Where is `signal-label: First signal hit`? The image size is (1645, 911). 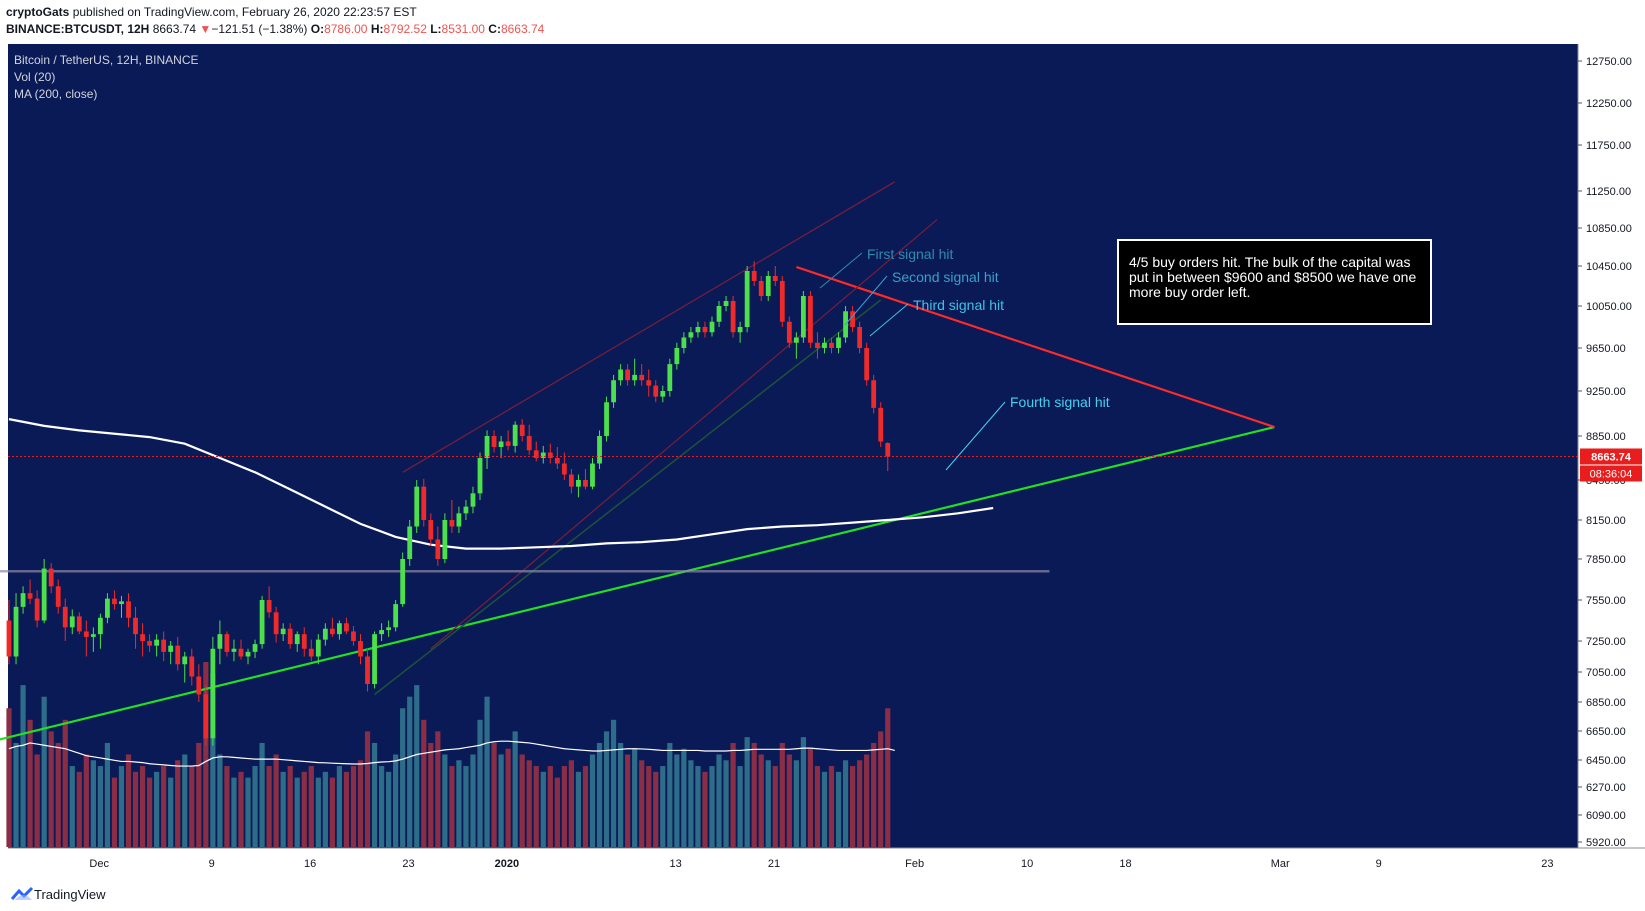 signal-label: First signal hit is located at coordinates (910, 254).